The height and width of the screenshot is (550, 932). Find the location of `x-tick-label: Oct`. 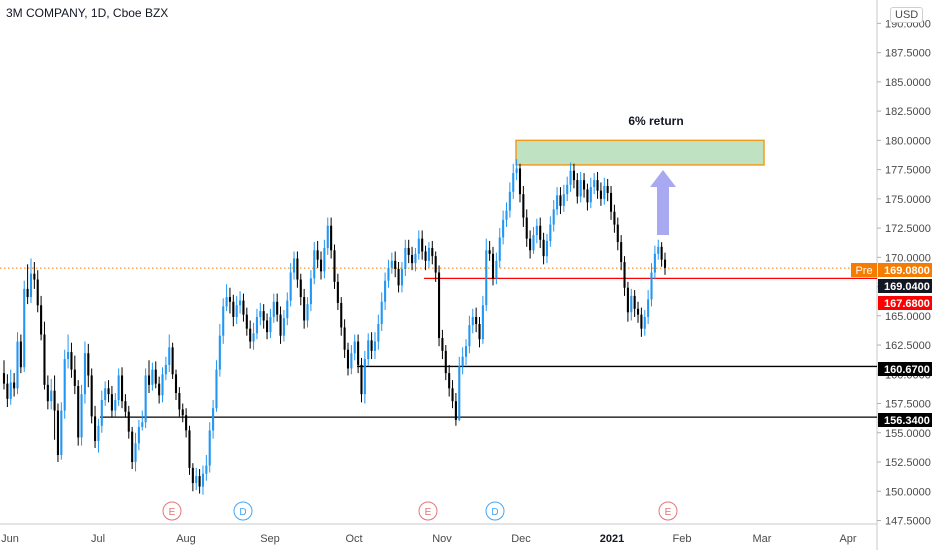

x-tick-label: Oct is located at coordinates (353, 539).